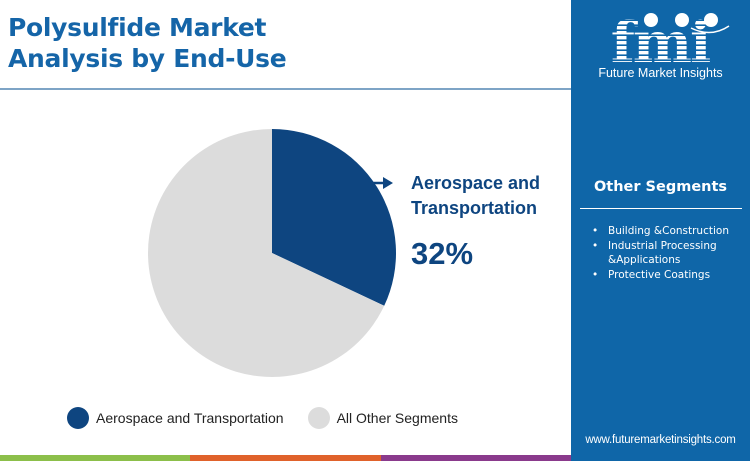 The height and width of the screenshot is (461, 750). I want to click on legend-swatch-other, so click(318, 418).